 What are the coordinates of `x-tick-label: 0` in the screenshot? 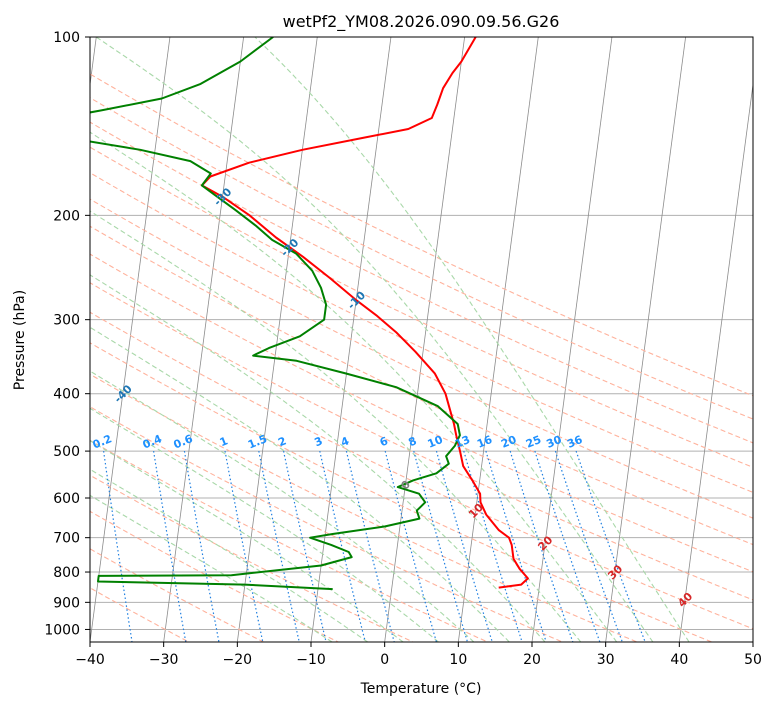 It's located at (384, 660).